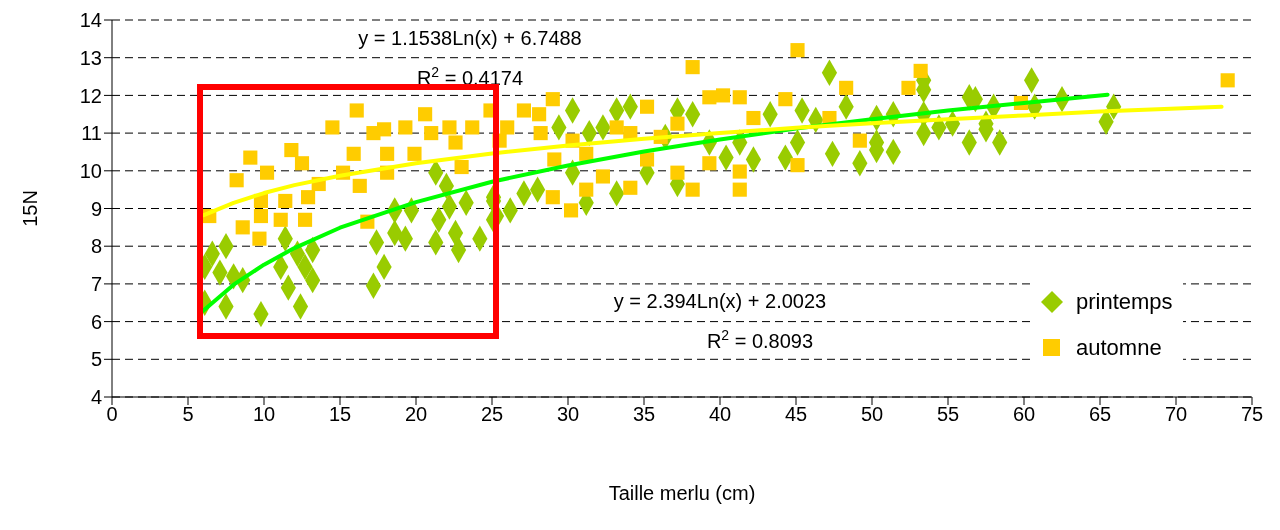 The image size is (1280, 530). Describe the element at coordinates (760, 339) in the screenshot. I see `annotation: R$^{2}$ = 0.8093` at that location.